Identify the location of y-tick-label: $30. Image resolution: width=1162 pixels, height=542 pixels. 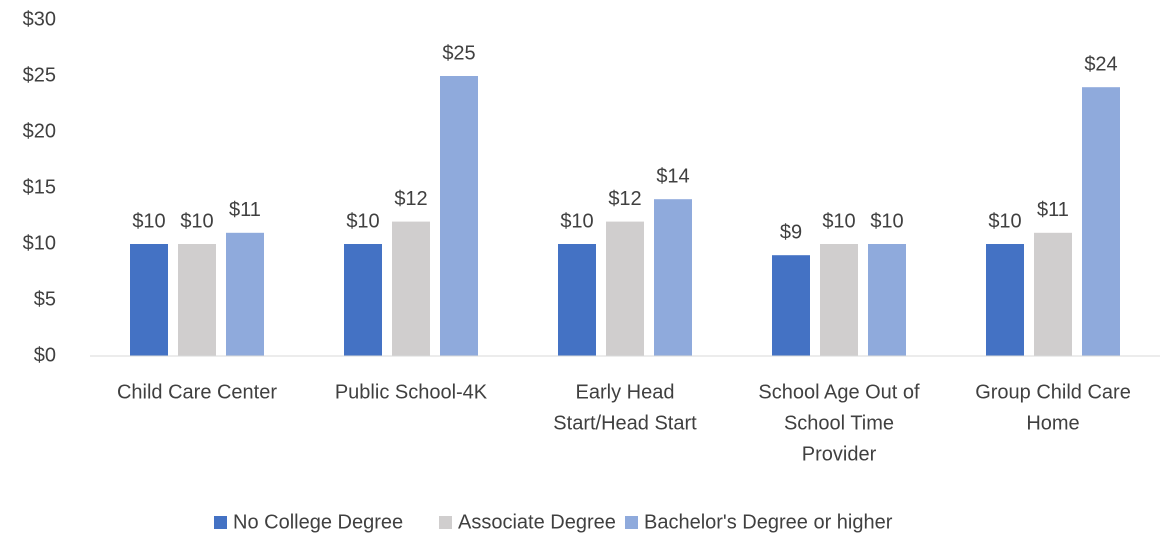
(39, 19).